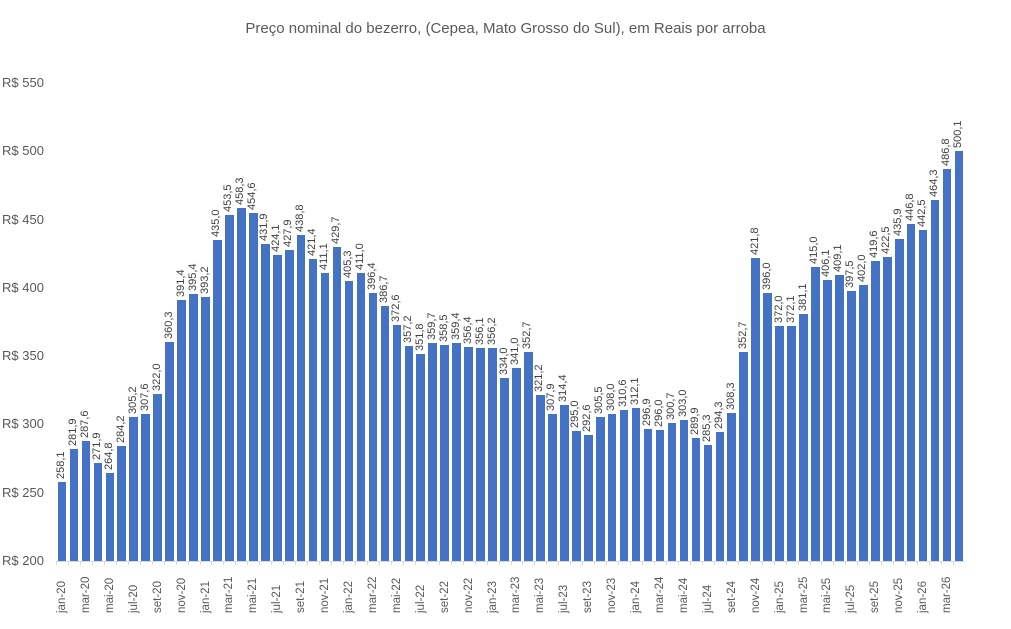 This screenshot has height=629, width=1011. I want to click on data-label: 296,0, so click(659, 413).